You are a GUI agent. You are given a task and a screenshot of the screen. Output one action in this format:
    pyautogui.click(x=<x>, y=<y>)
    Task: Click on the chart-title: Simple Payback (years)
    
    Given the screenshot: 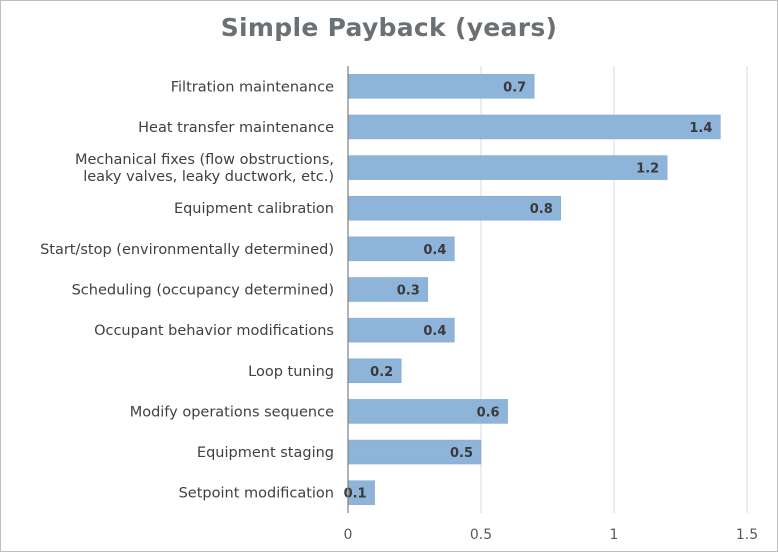 What is the action you would take?
    pyautogui.click(x=389, y=27)
    